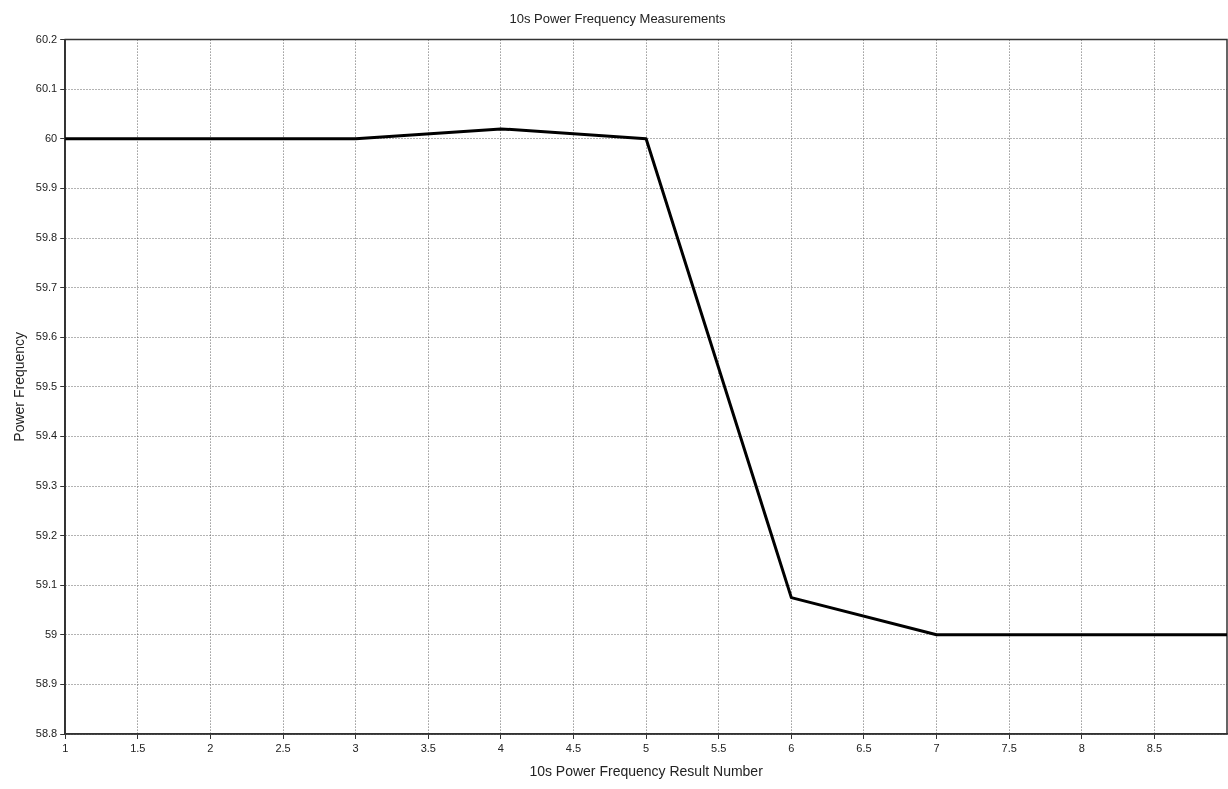  I want to click on y-tick-label: 60, so click(51, 137).